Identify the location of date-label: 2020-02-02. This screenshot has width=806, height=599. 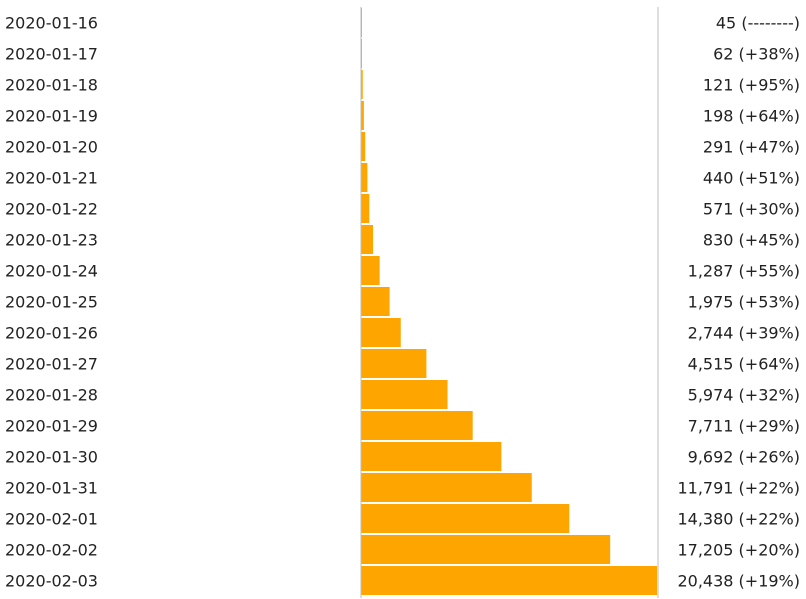
(51, 550).